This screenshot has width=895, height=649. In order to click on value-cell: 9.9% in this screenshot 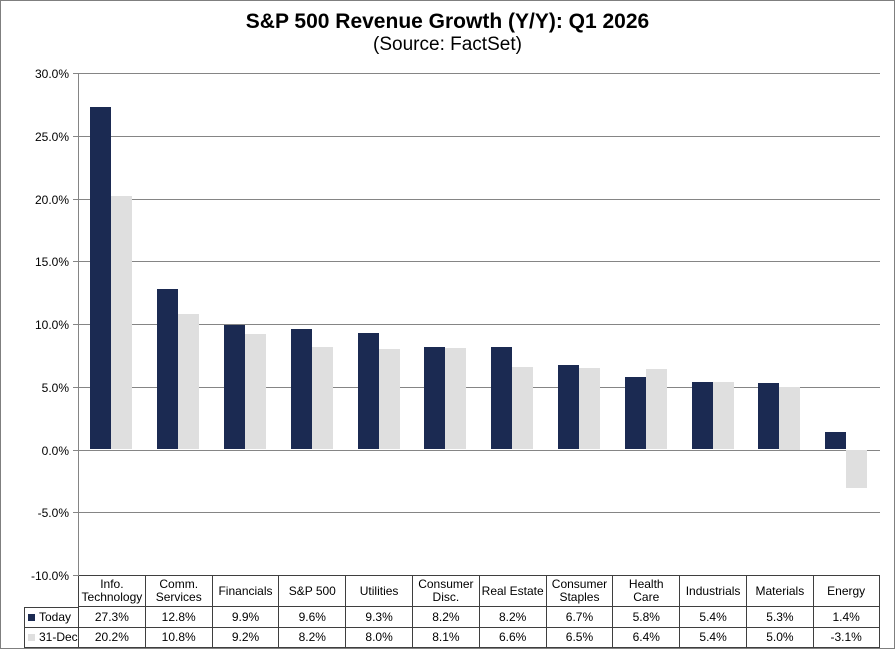, I will do `click(245, 617)`.